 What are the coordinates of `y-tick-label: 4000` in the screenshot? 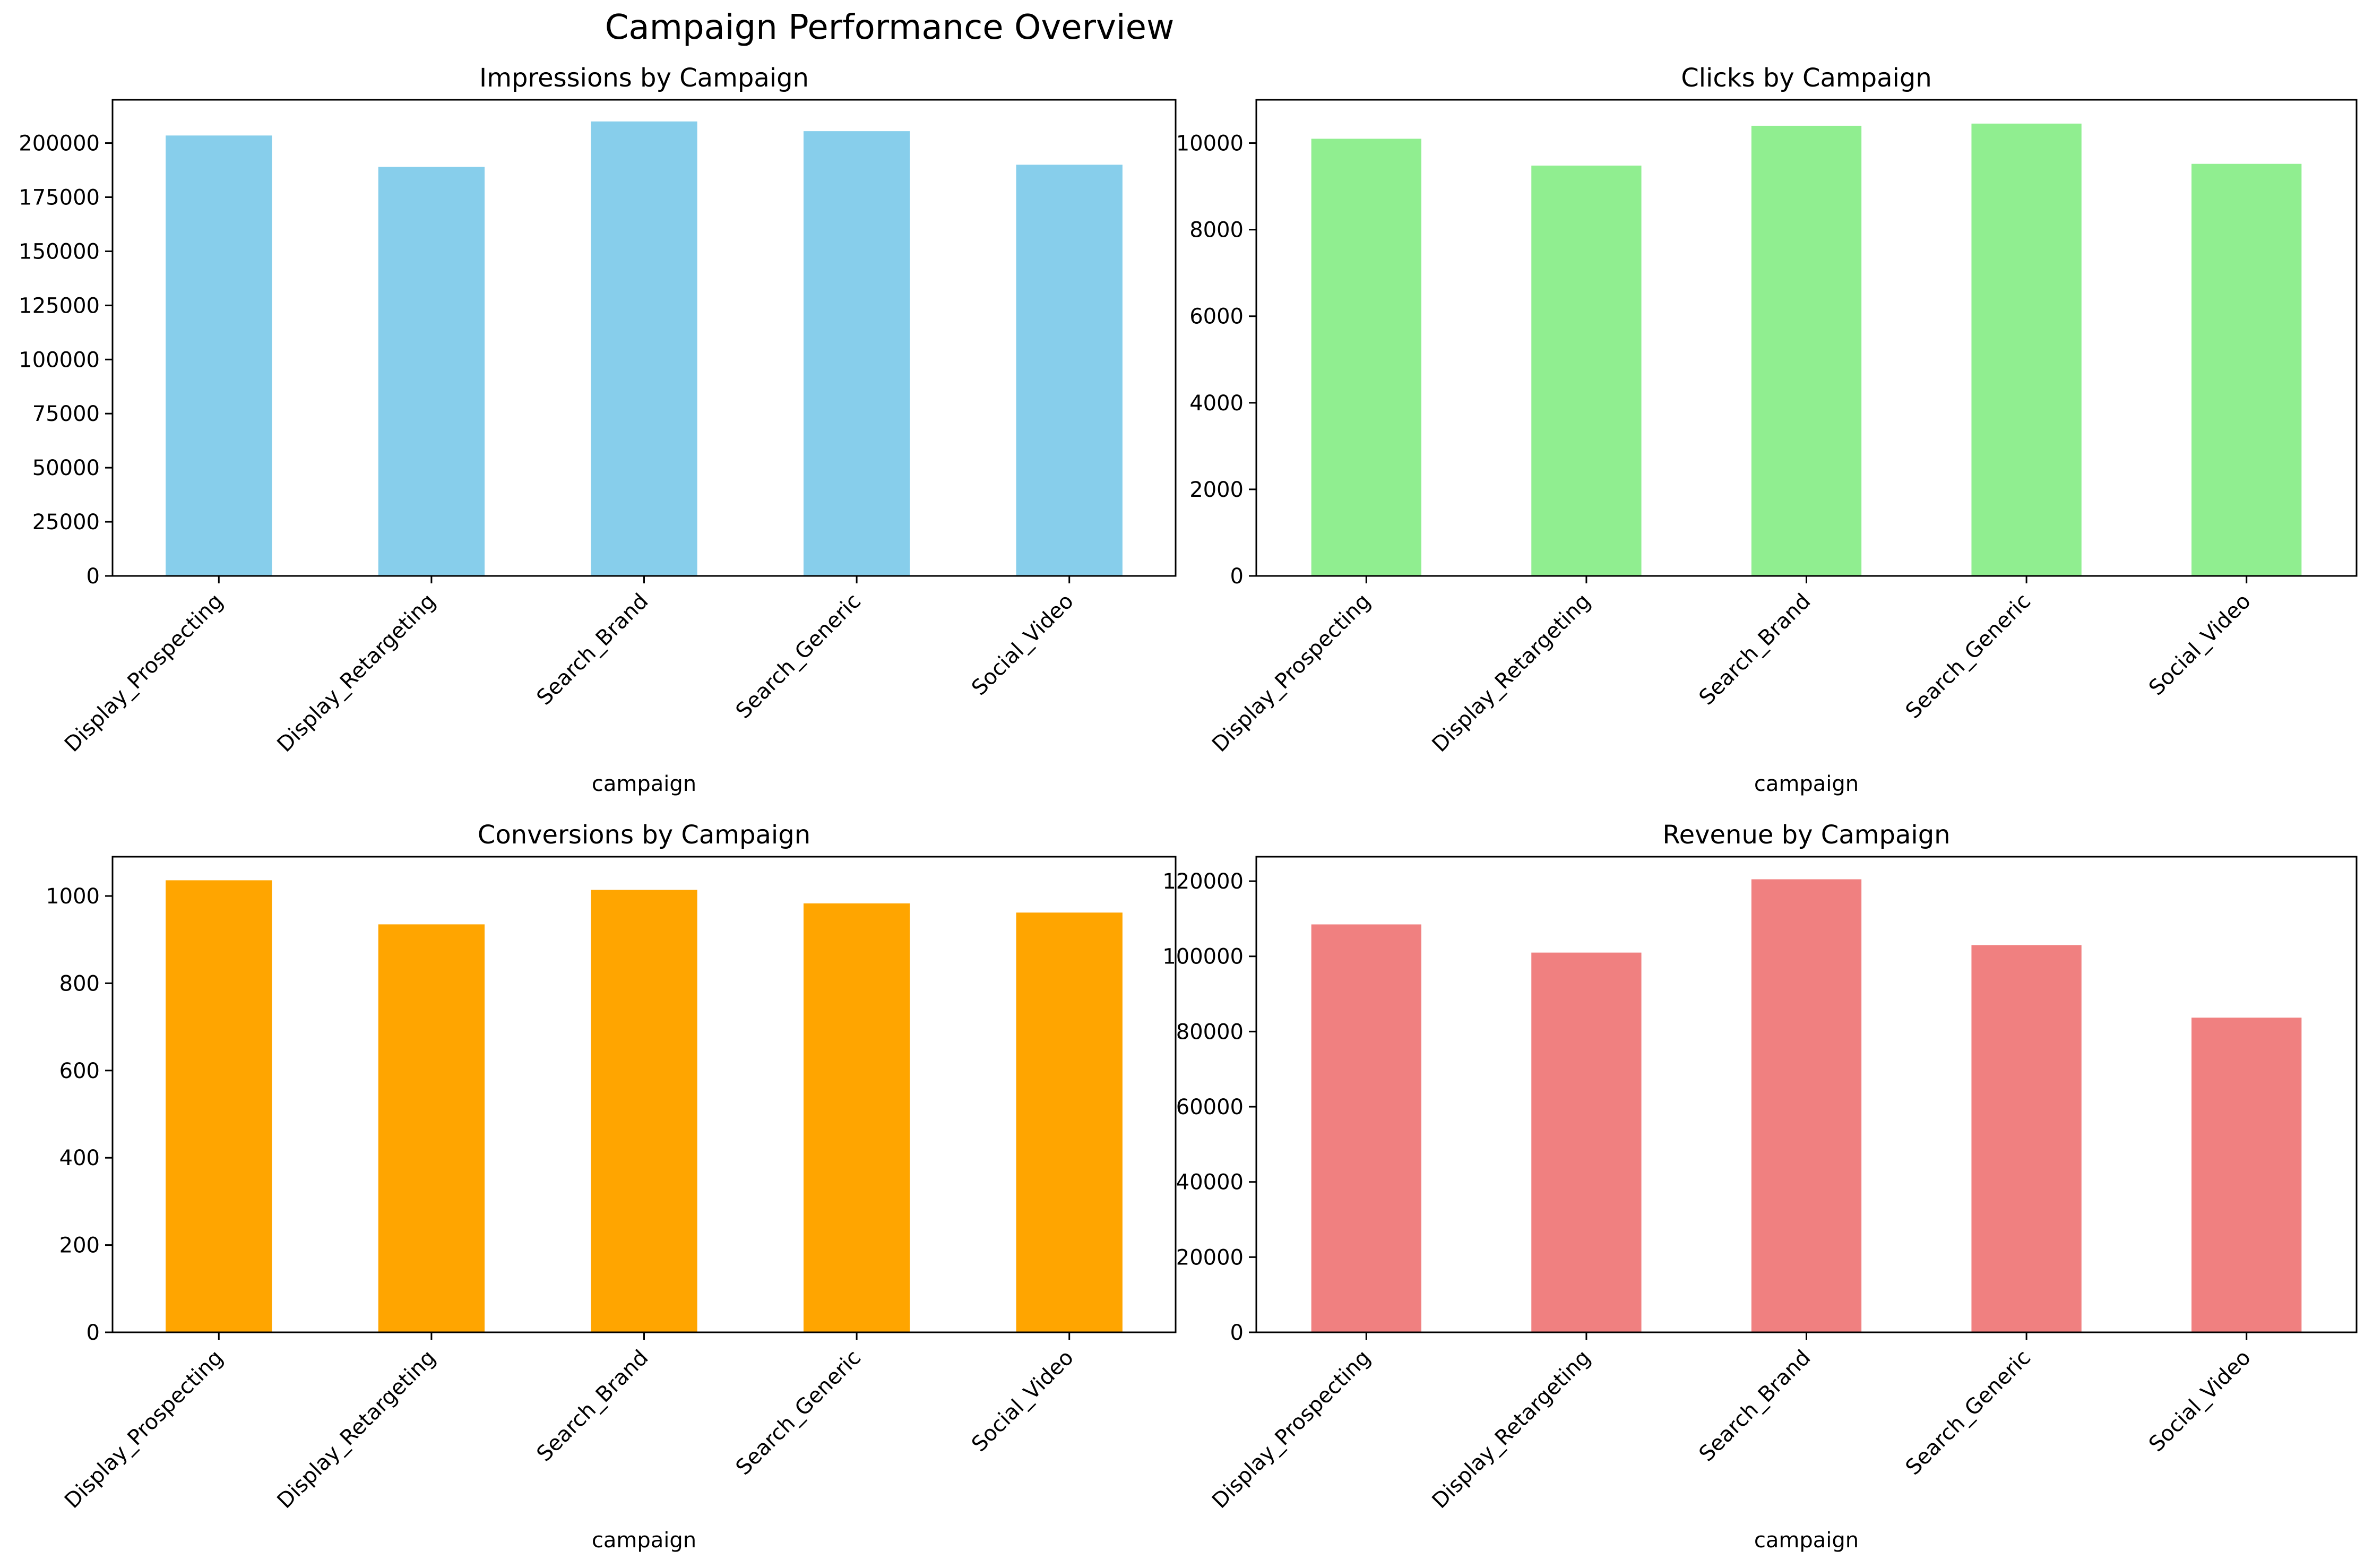 It's located at (1216, 403).